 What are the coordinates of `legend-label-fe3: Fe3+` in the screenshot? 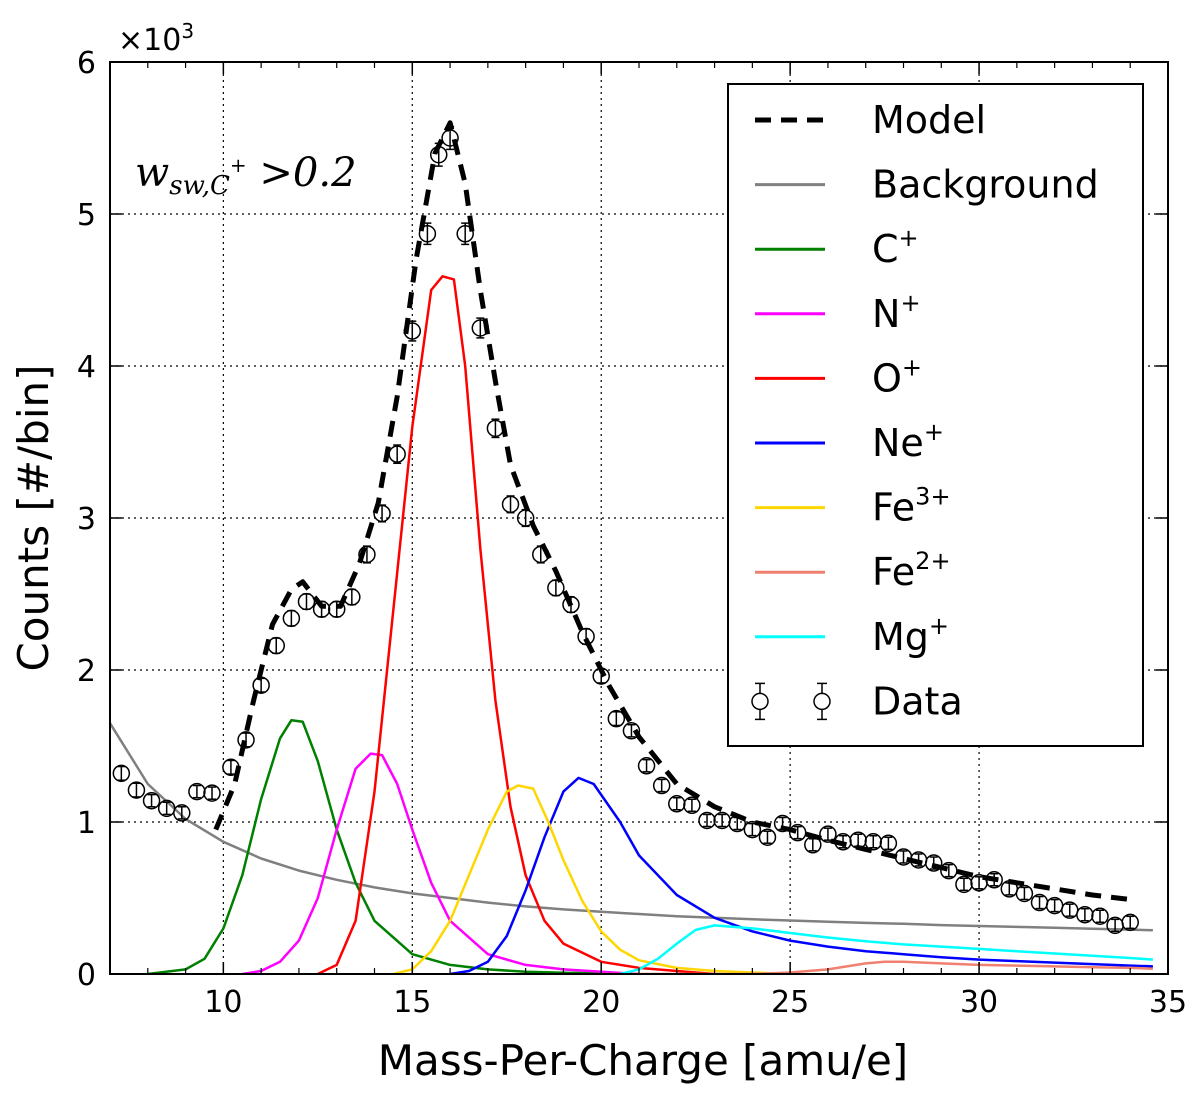 It's located at (911, 506).